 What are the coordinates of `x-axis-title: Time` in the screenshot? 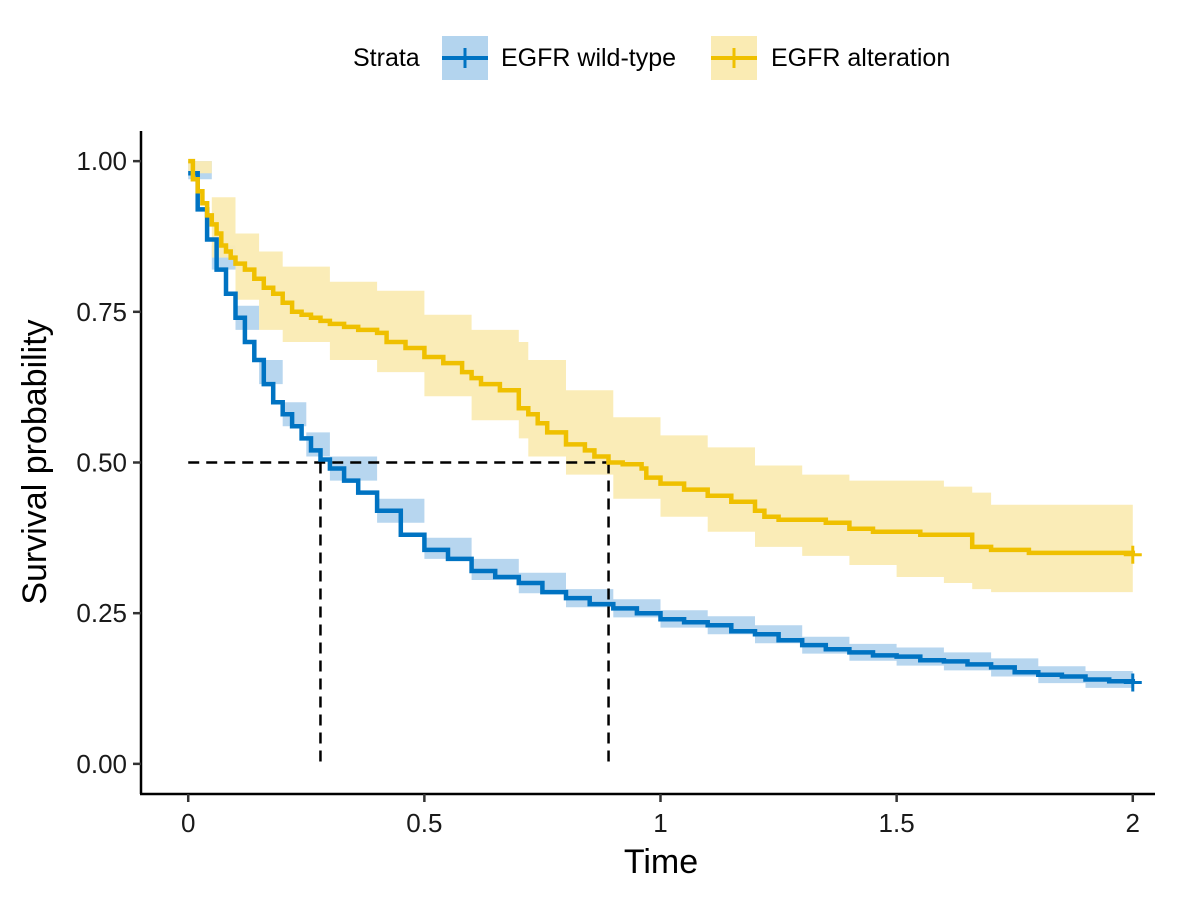 It's located at (661, 862).